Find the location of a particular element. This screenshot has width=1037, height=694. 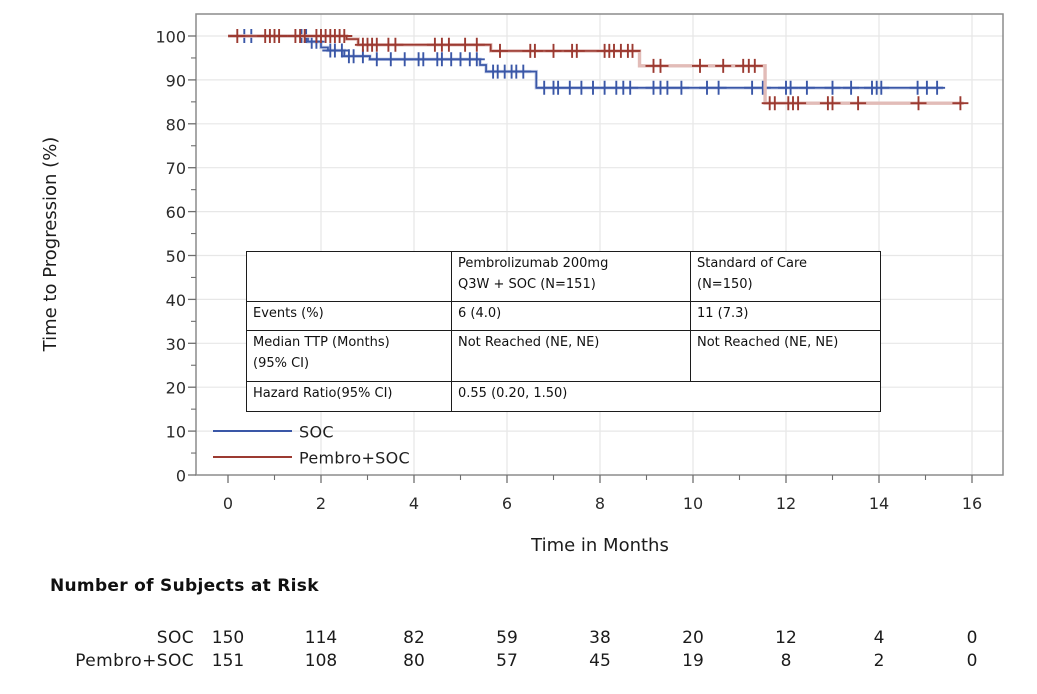

risk-count: 38 is located at coordinates (600, 638).